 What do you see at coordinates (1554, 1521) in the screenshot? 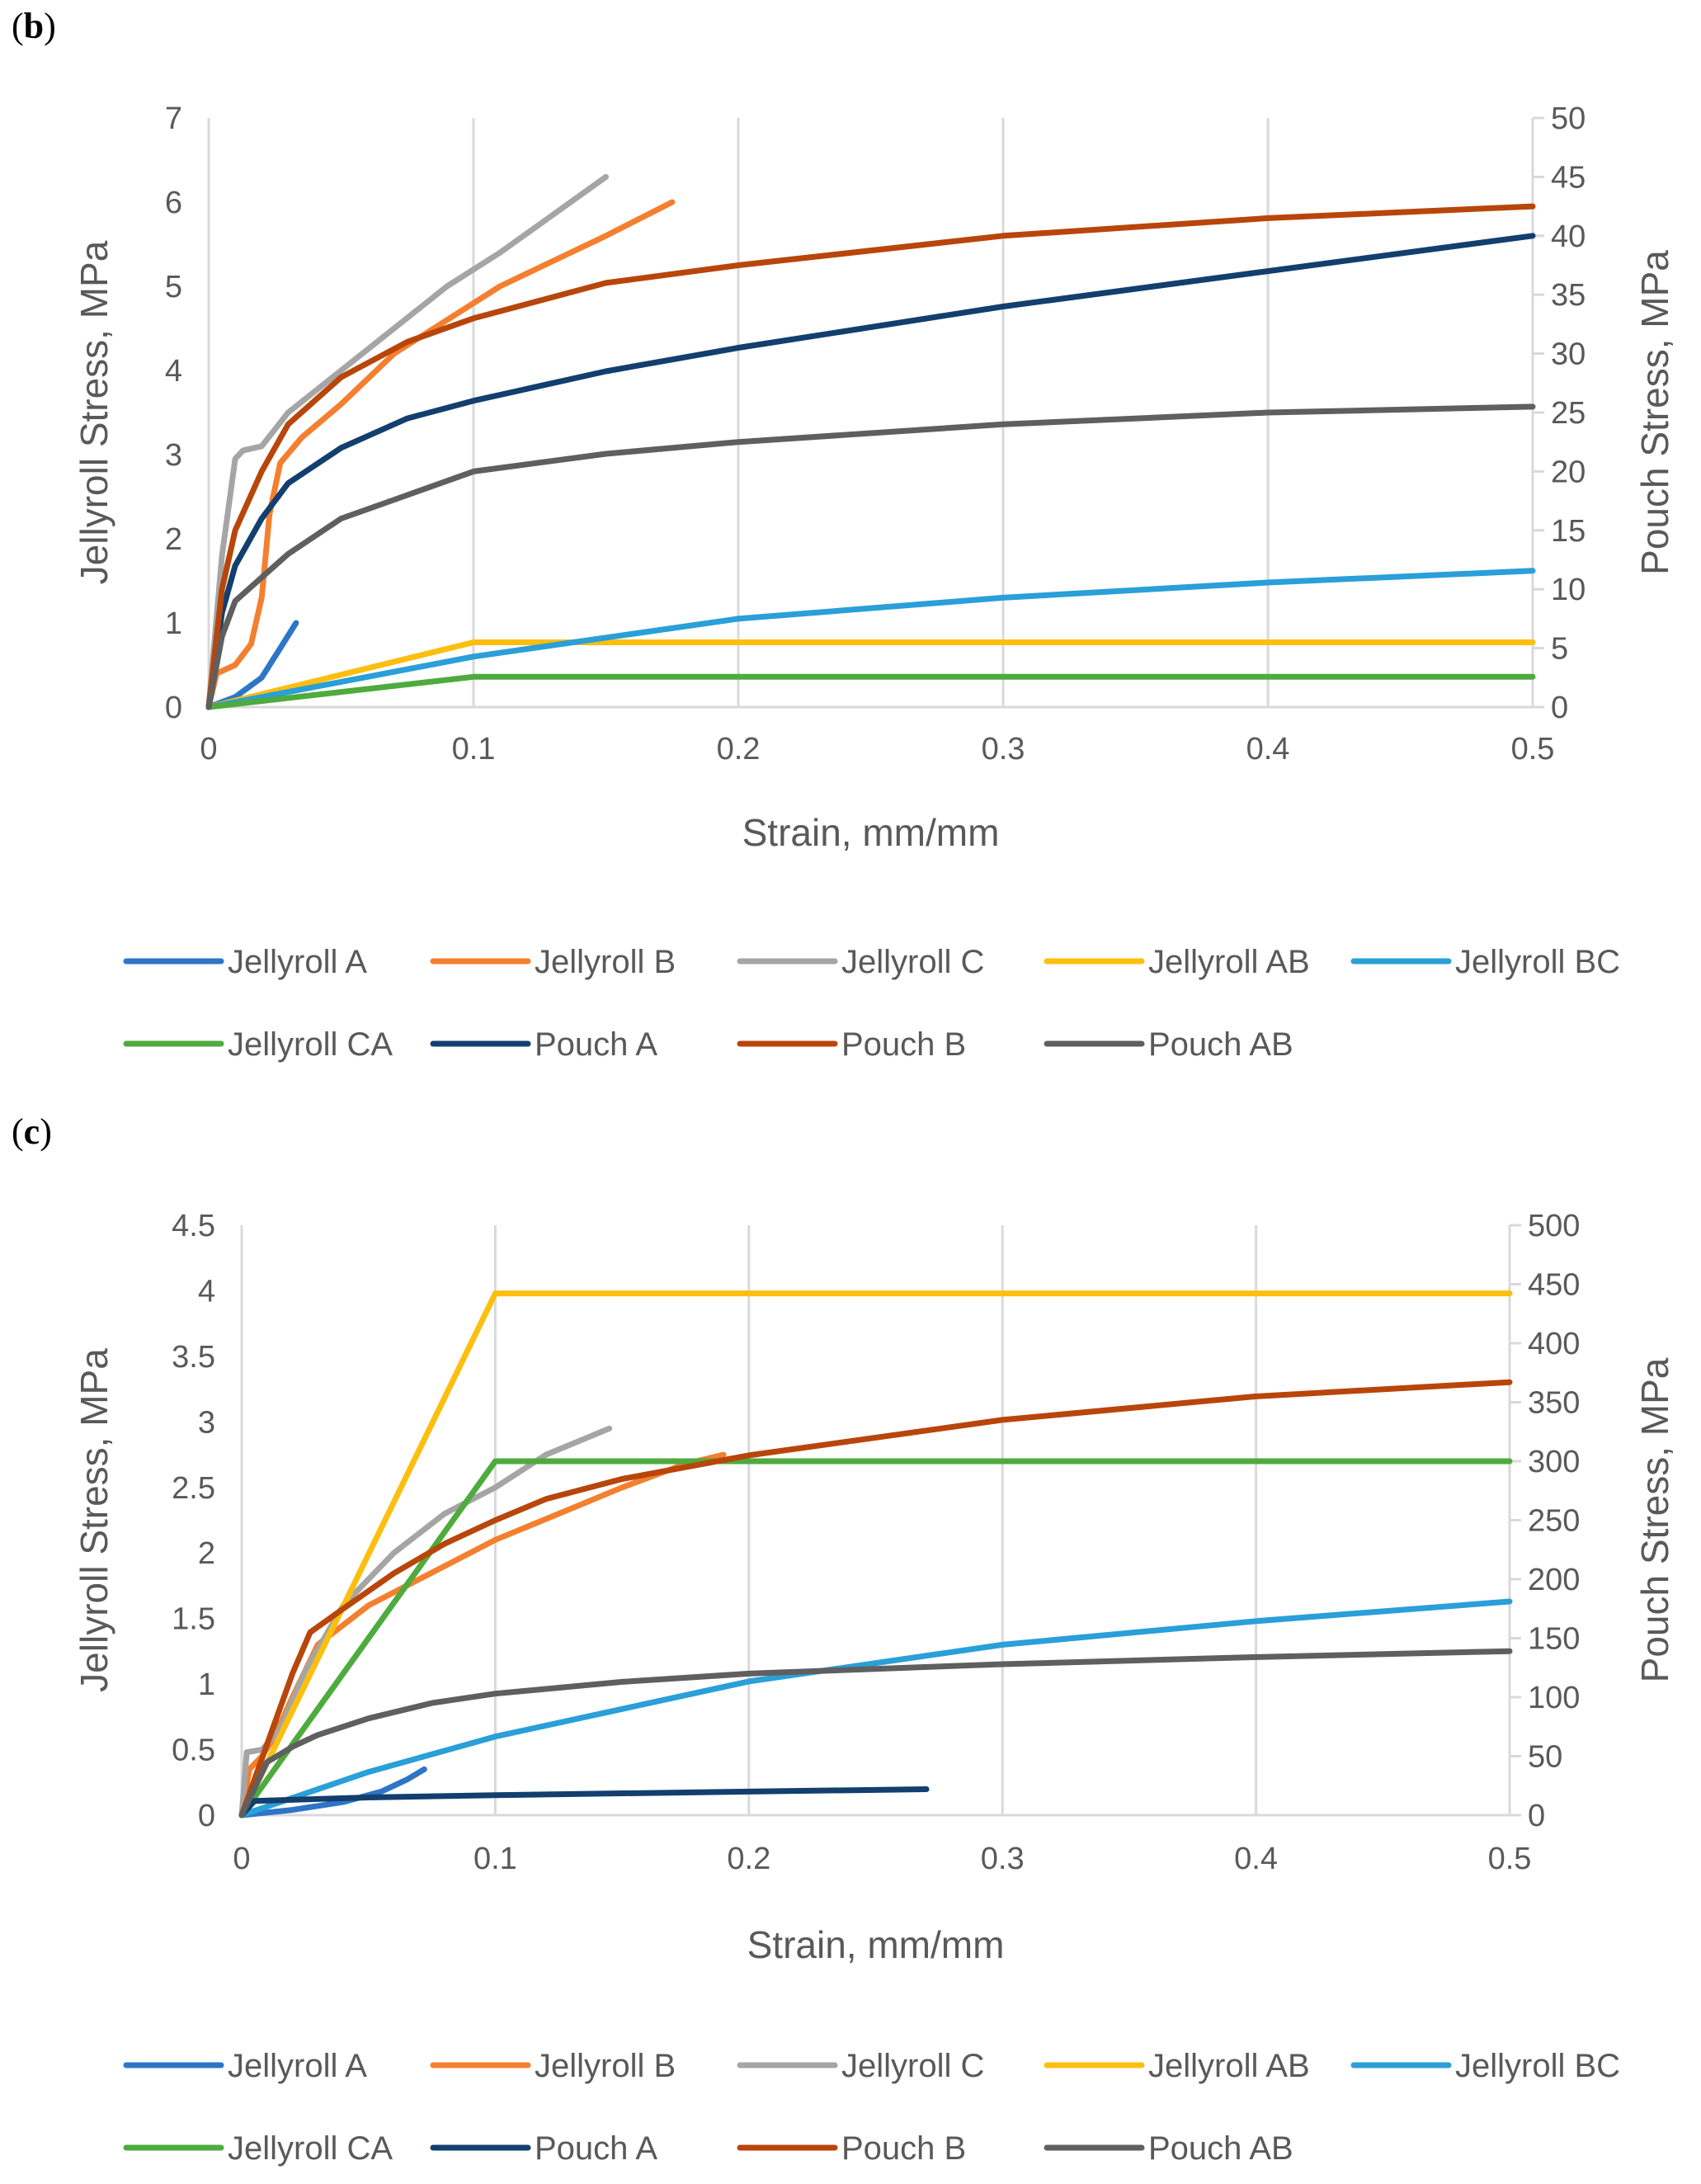
I see `y2-tick-label: 250` at bounding box center [1554, 1521].